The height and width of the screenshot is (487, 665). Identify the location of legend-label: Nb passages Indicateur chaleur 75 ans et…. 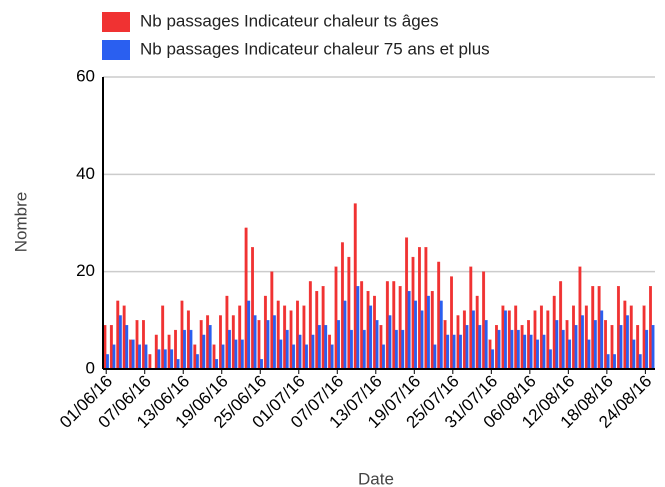
(315, 48).